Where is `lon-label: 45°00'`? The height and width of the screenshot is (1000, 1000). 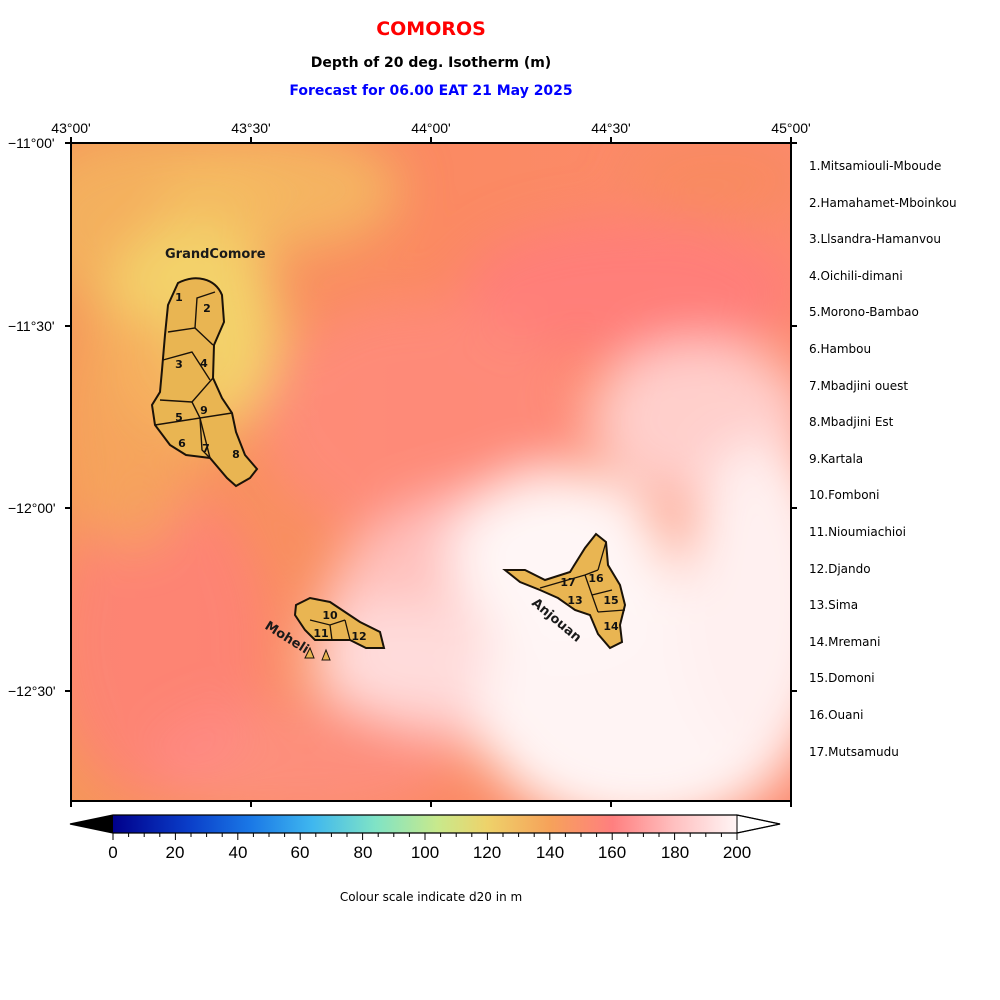
lon-label: 45°00' is located at coordinates (791, 128).